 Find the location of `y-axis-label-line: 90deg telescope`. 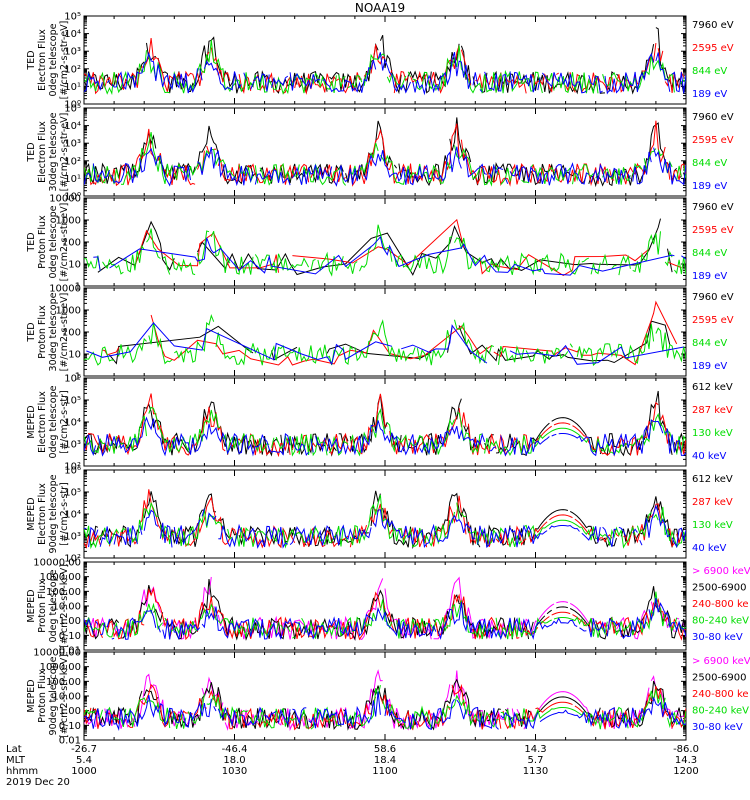

y-axis-label-line: 90deg telescope is located at coordinates (53, 695).